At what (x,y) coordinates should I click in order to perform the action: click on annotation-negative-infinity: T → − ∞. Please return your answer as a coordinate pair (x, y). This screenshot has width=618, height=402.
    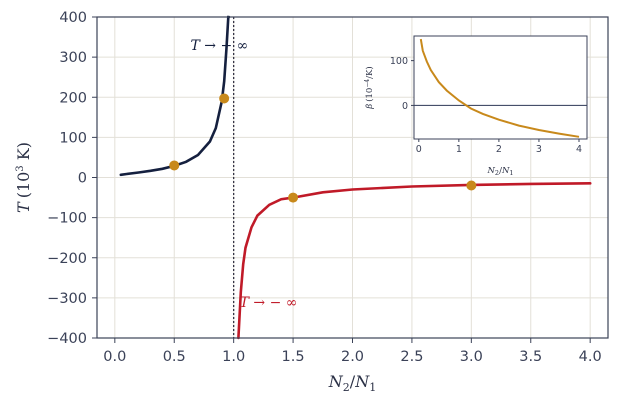
    Looking at the image, I should click on (269, 303).